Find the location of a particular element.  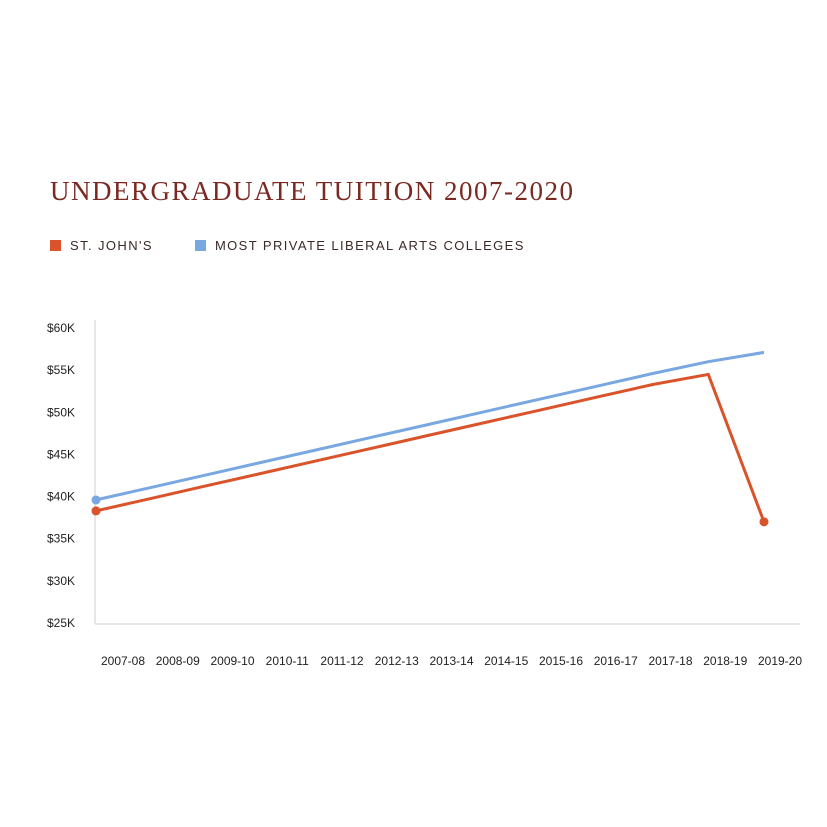

x-tick-label: 2015-16 is located at coordinates (561, 661).